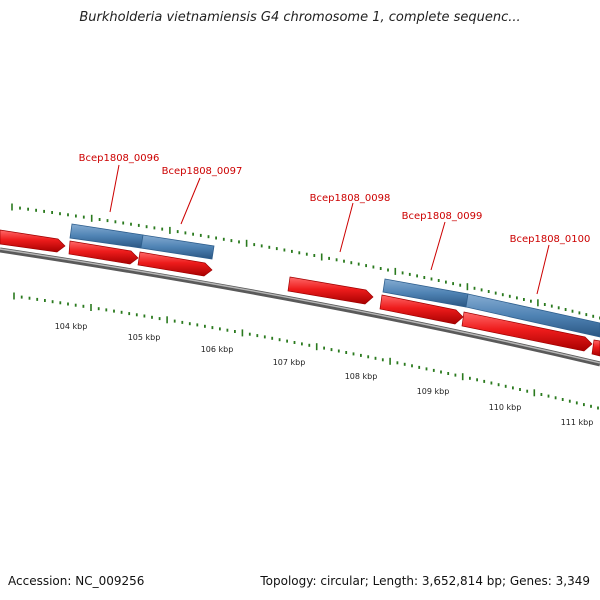  I want to click on gene-label-0099: Bcep1808_0099, so click(442, 216).